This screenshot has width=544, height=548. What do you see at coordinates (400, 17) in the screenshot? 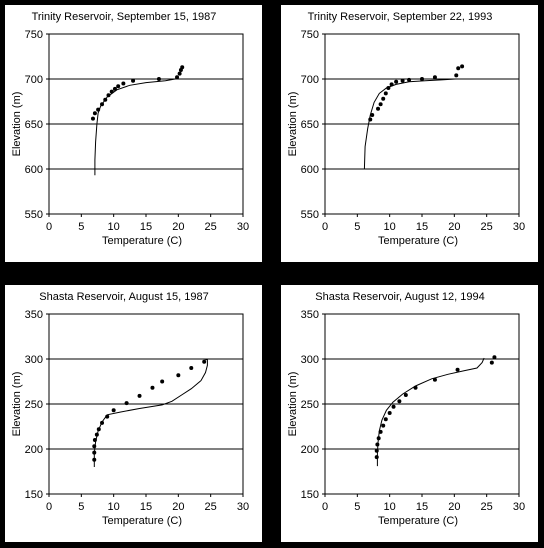
I see `chart-title: Trinity Reservoir, September 22, 1993` at bounding box center [400, 17].